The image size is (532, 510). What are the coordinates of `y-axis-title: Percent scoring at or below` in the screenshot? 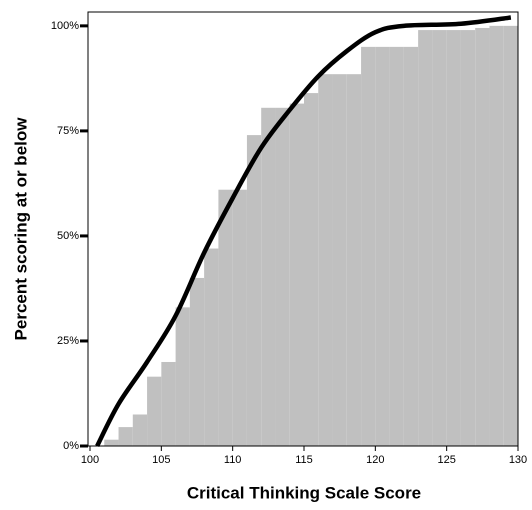 It's located at (20, 229).